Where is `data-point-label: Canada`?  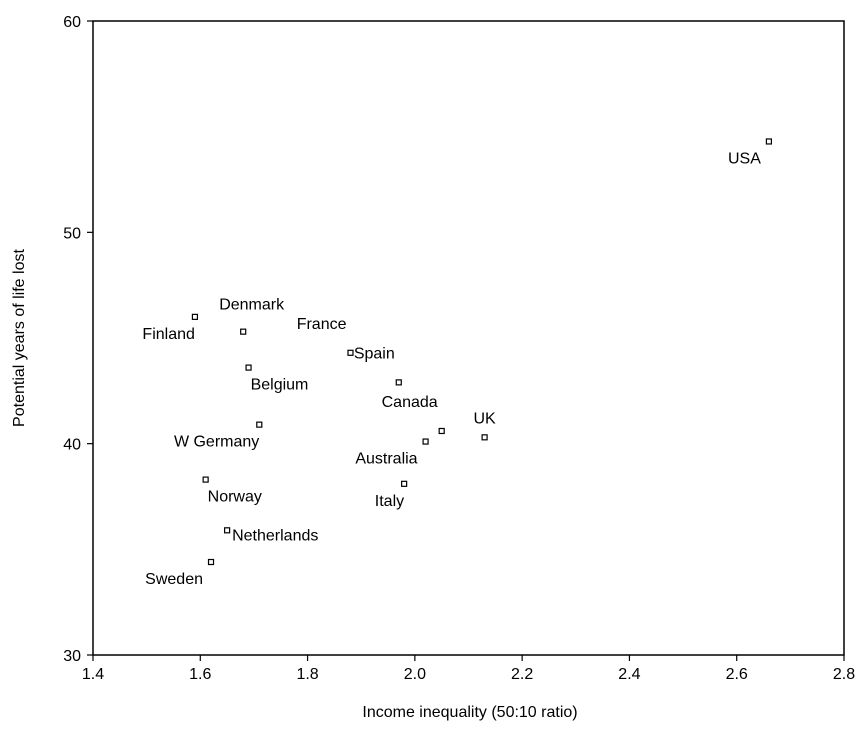
data-point-label: Canada is located at coordinates (410, 402).